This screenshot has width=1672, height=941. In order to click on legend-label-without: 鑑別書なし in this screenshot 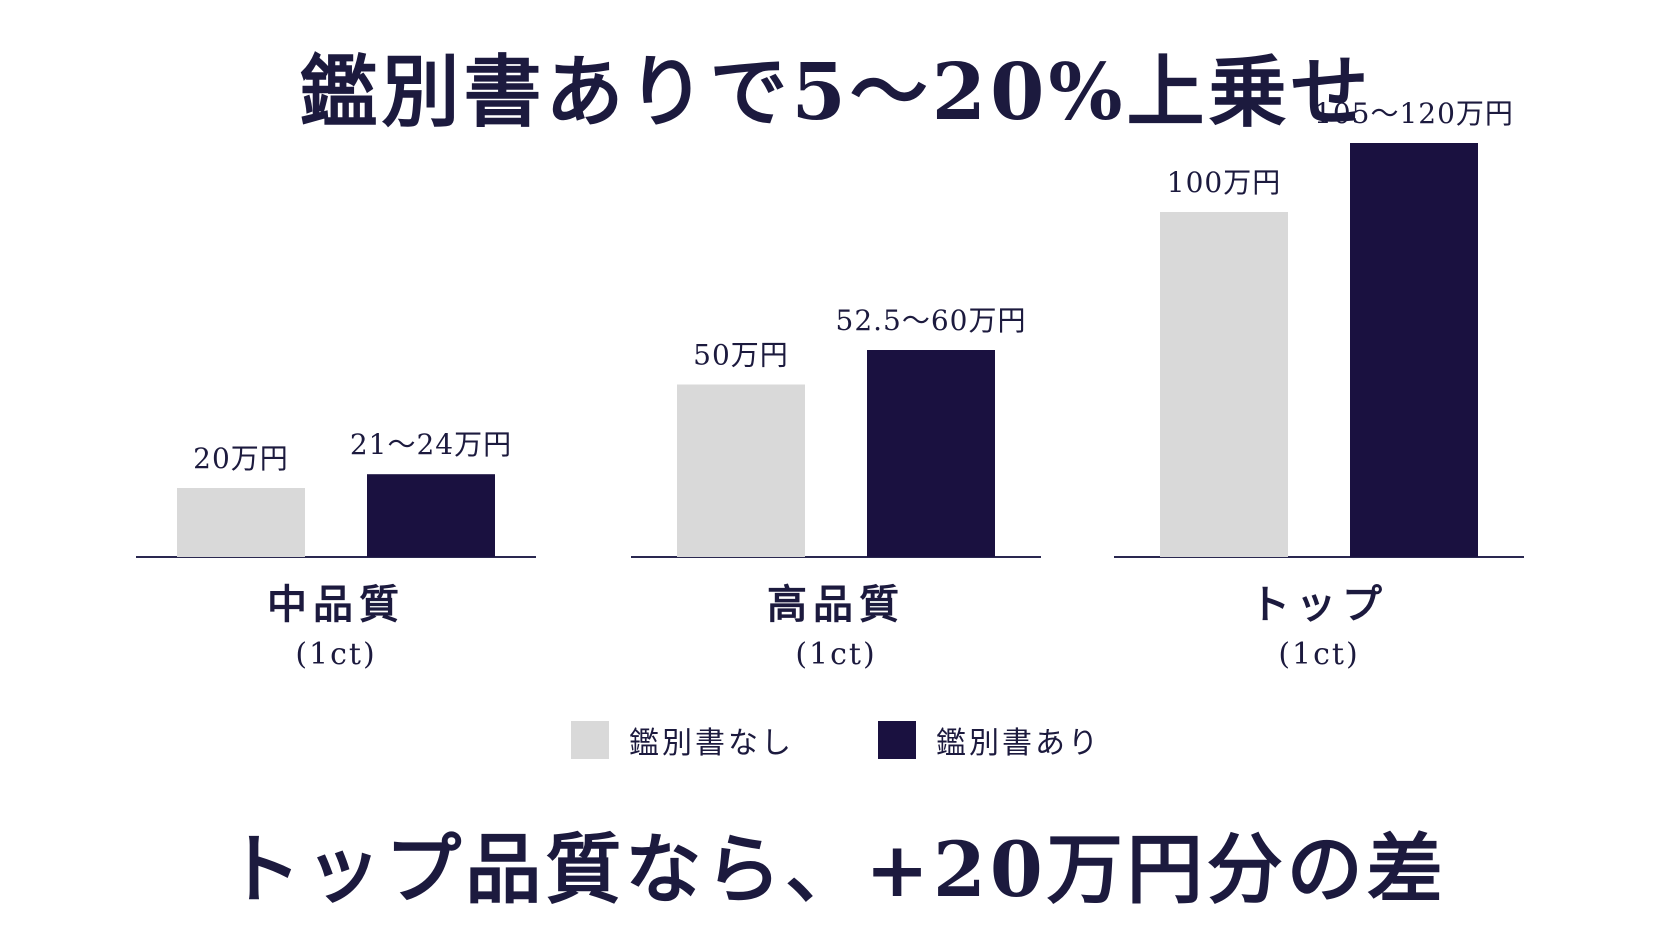, I will do `click(711, 743)`.